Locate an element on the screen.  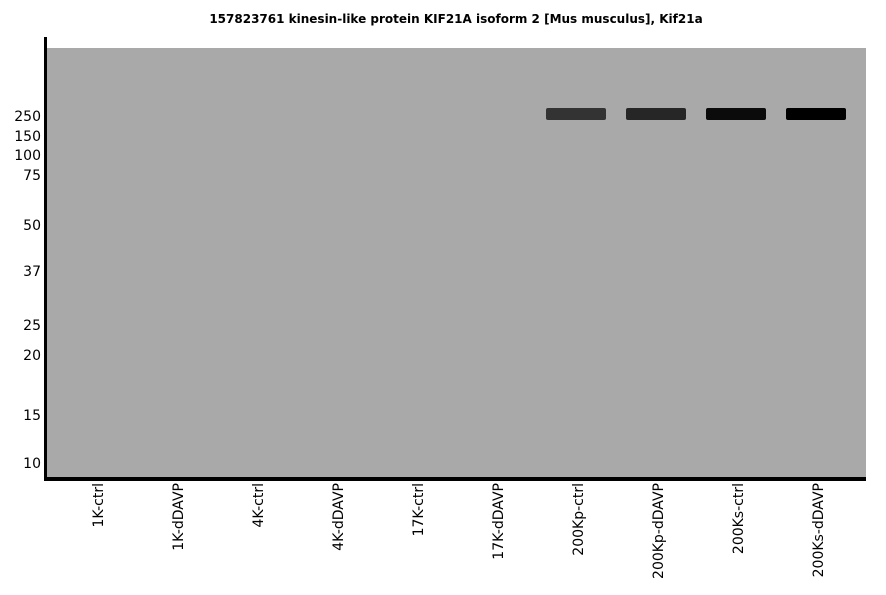
lane-label-200Kp-ctrl: 200Kp-ctrl is located at coordinates (579, 519).